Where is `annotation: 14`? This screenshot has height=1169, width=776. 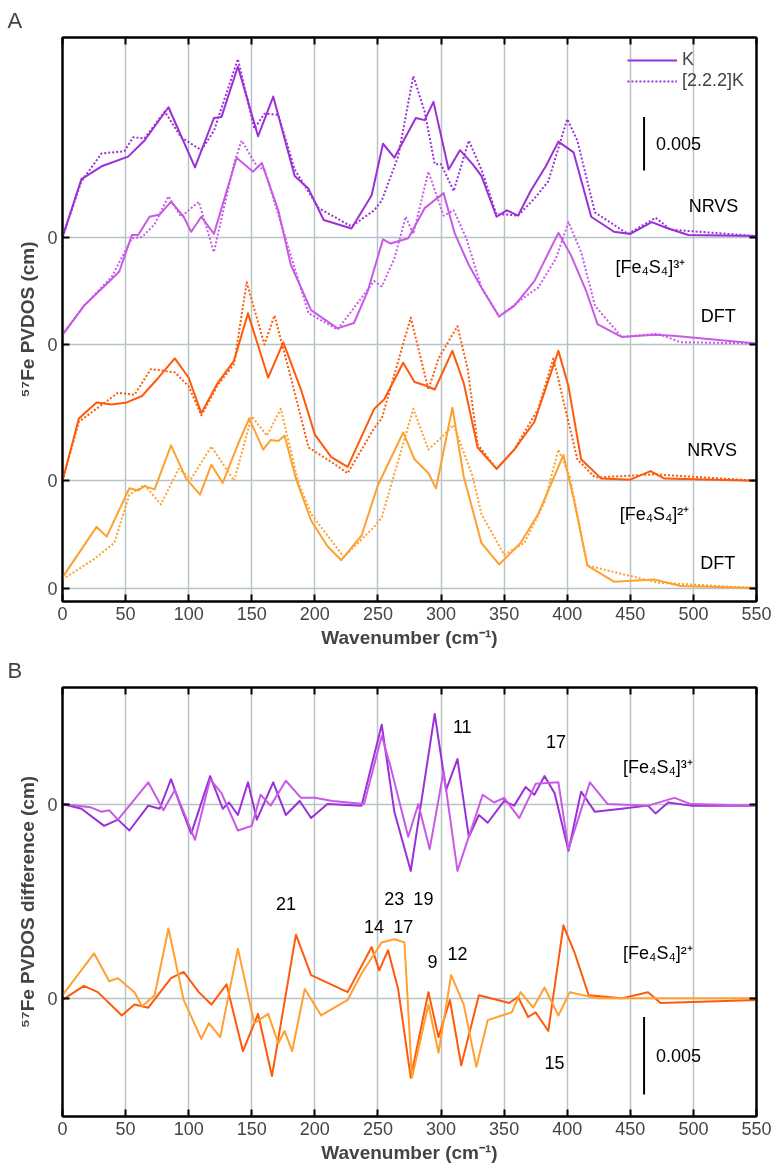 annotation: 14 is located at coordinates (374, 927).